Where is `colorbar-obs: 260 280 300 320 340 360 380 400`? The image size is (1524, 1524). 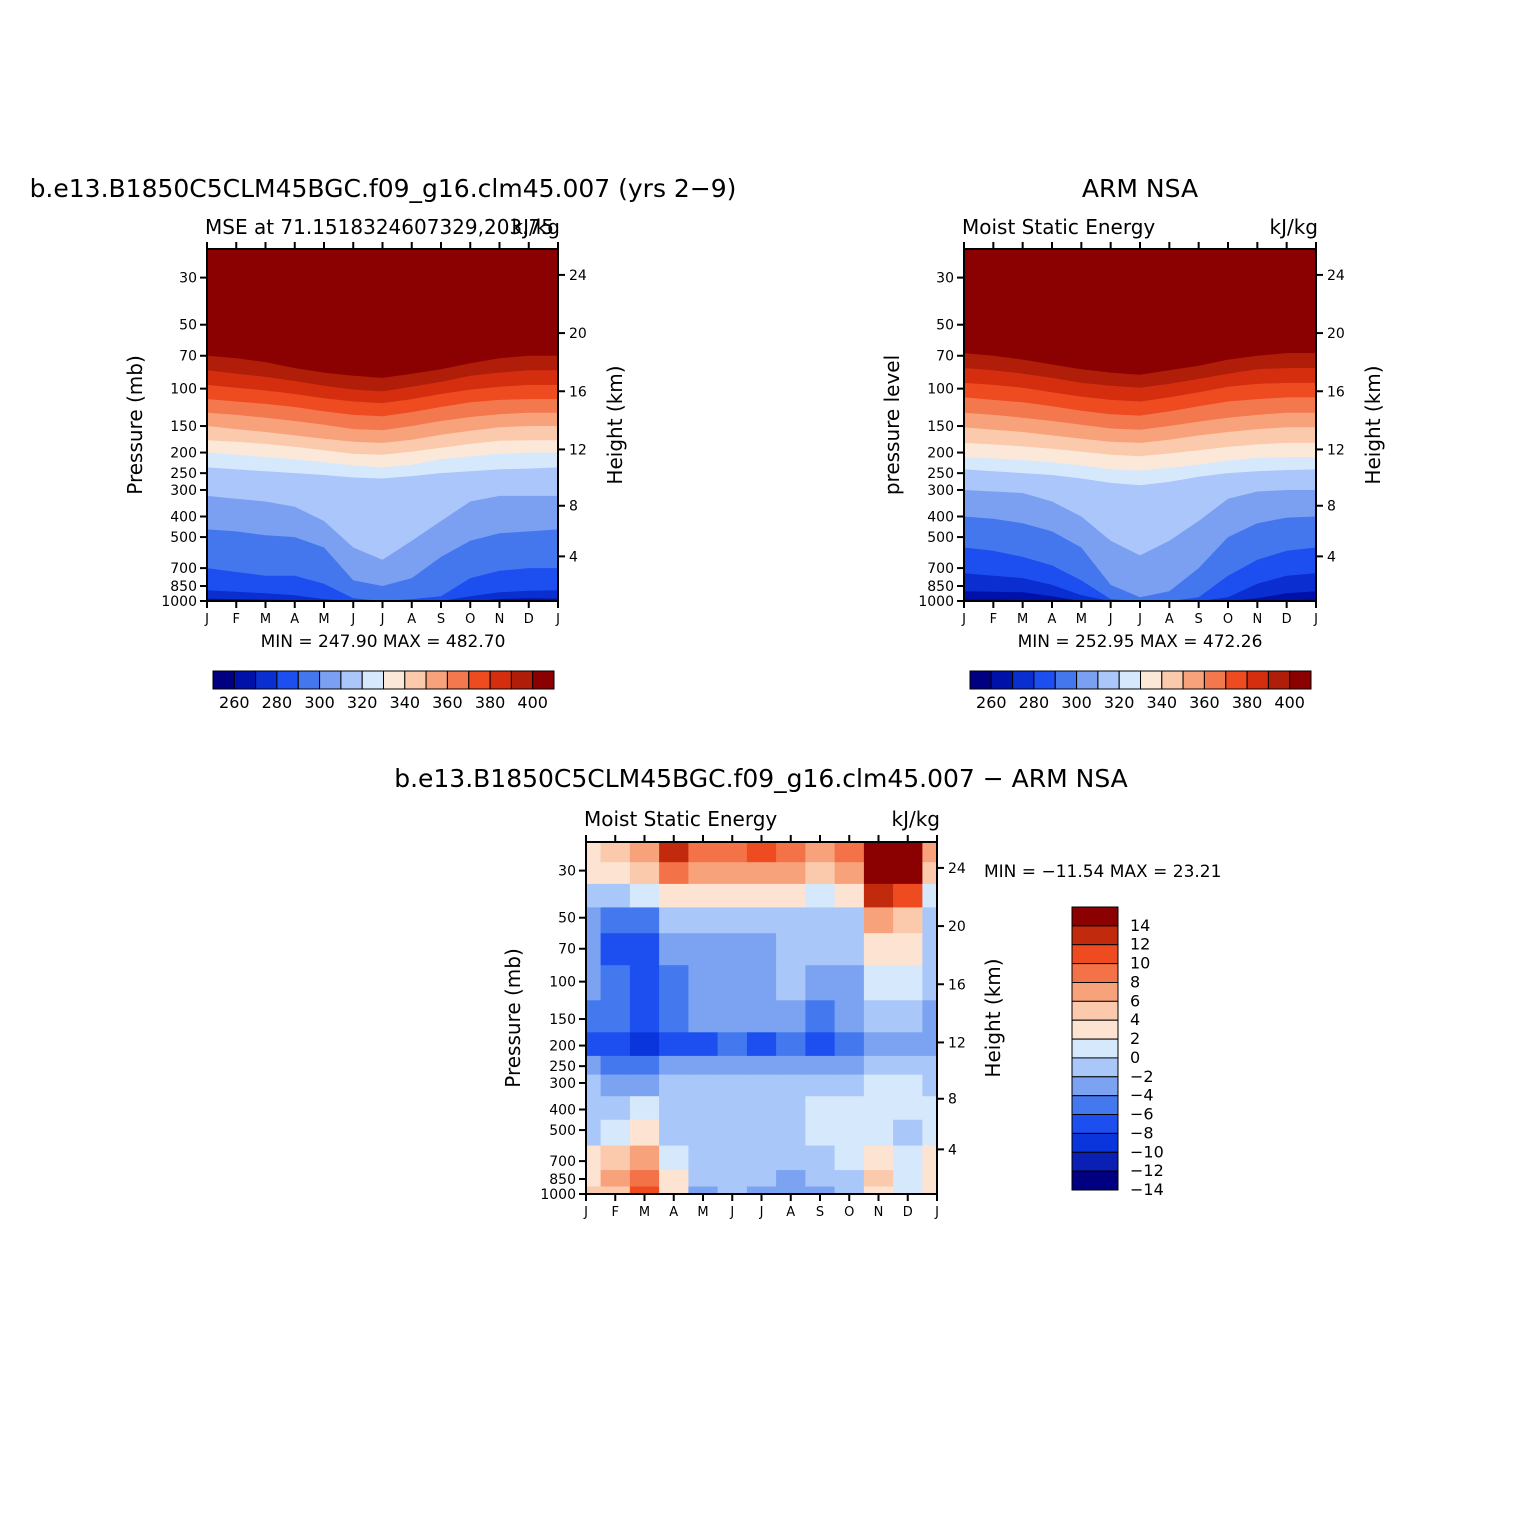 colorbar-obs: 260 280 300 320 340 360 380 400 is located at coordinates (1140, 691).